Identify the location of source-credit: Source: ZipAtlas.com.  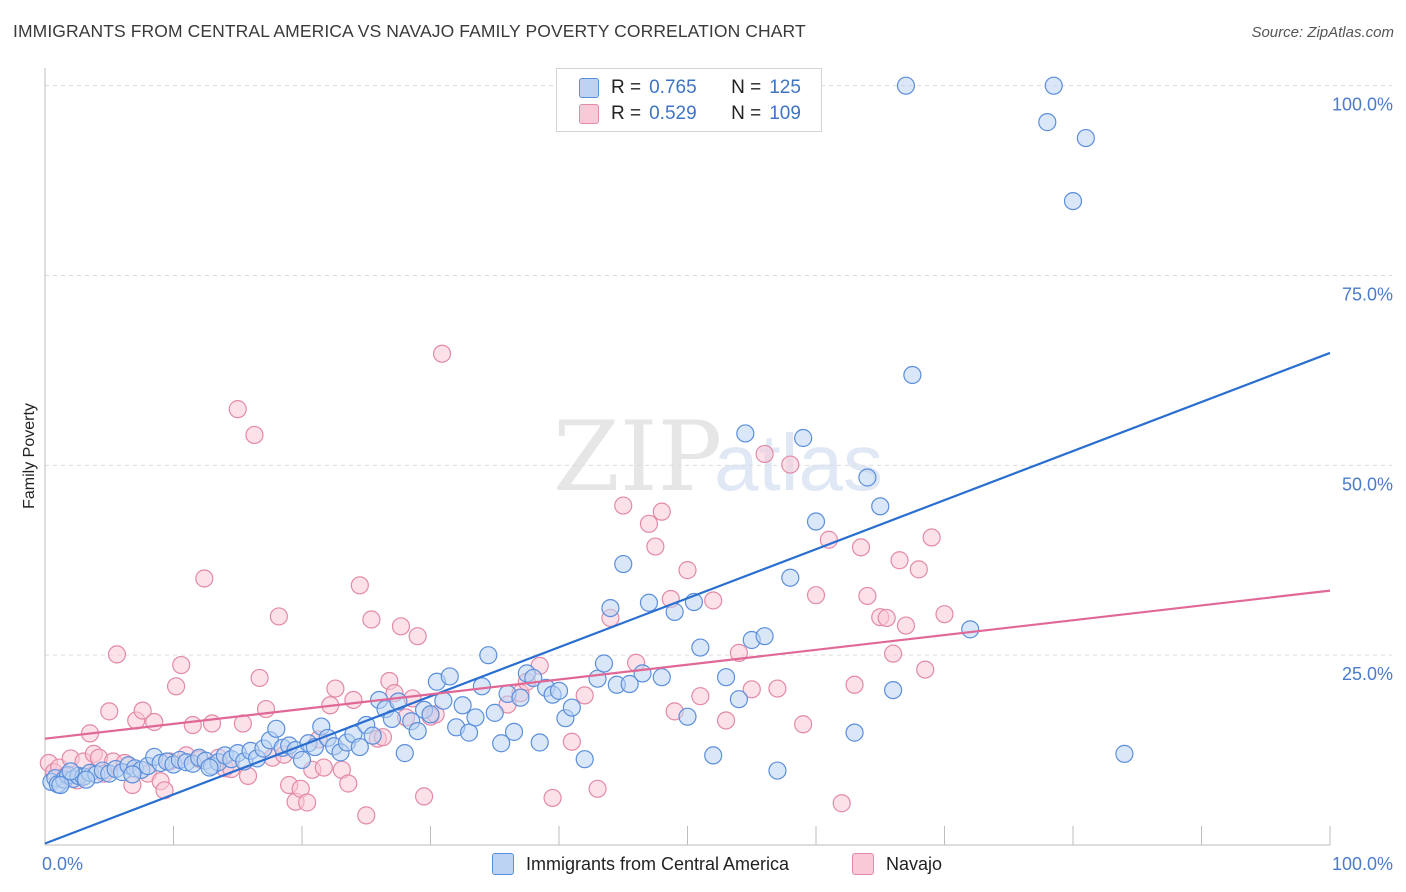
(1322, 32).